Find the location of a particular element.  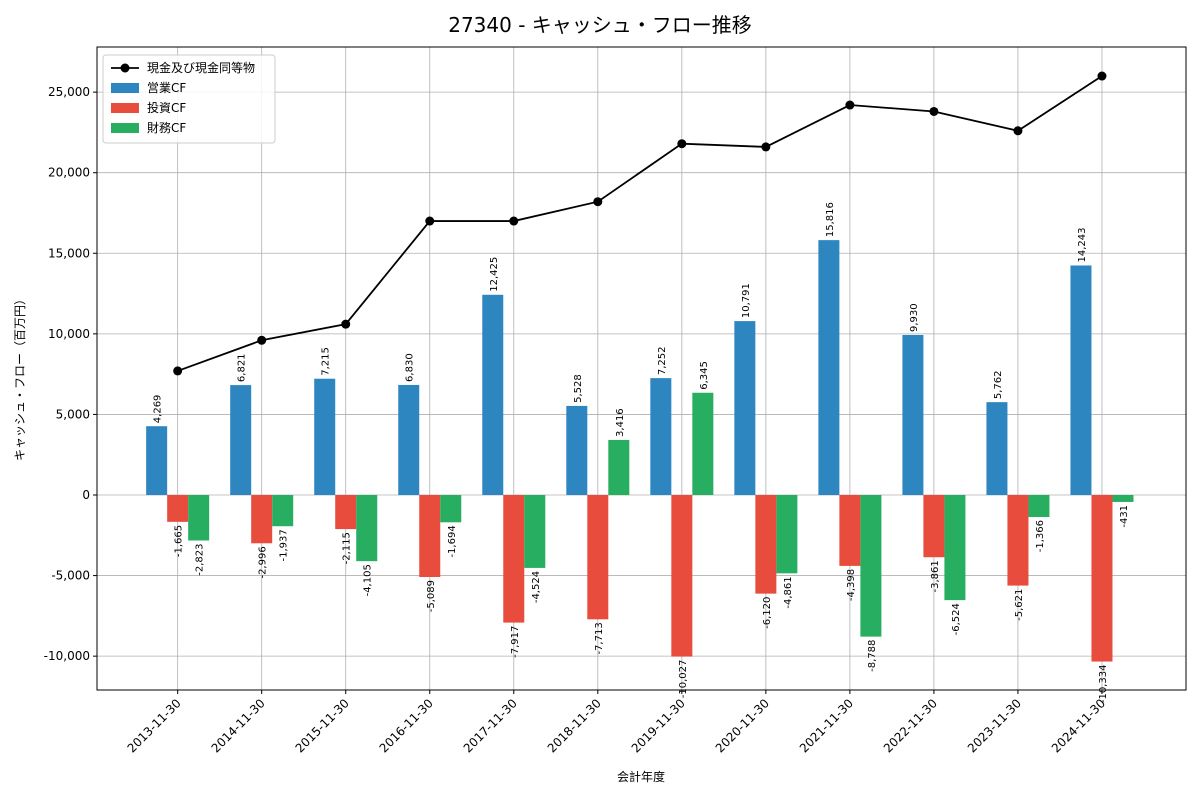

data-label: 4,269 is located at coordinates (158, 409).